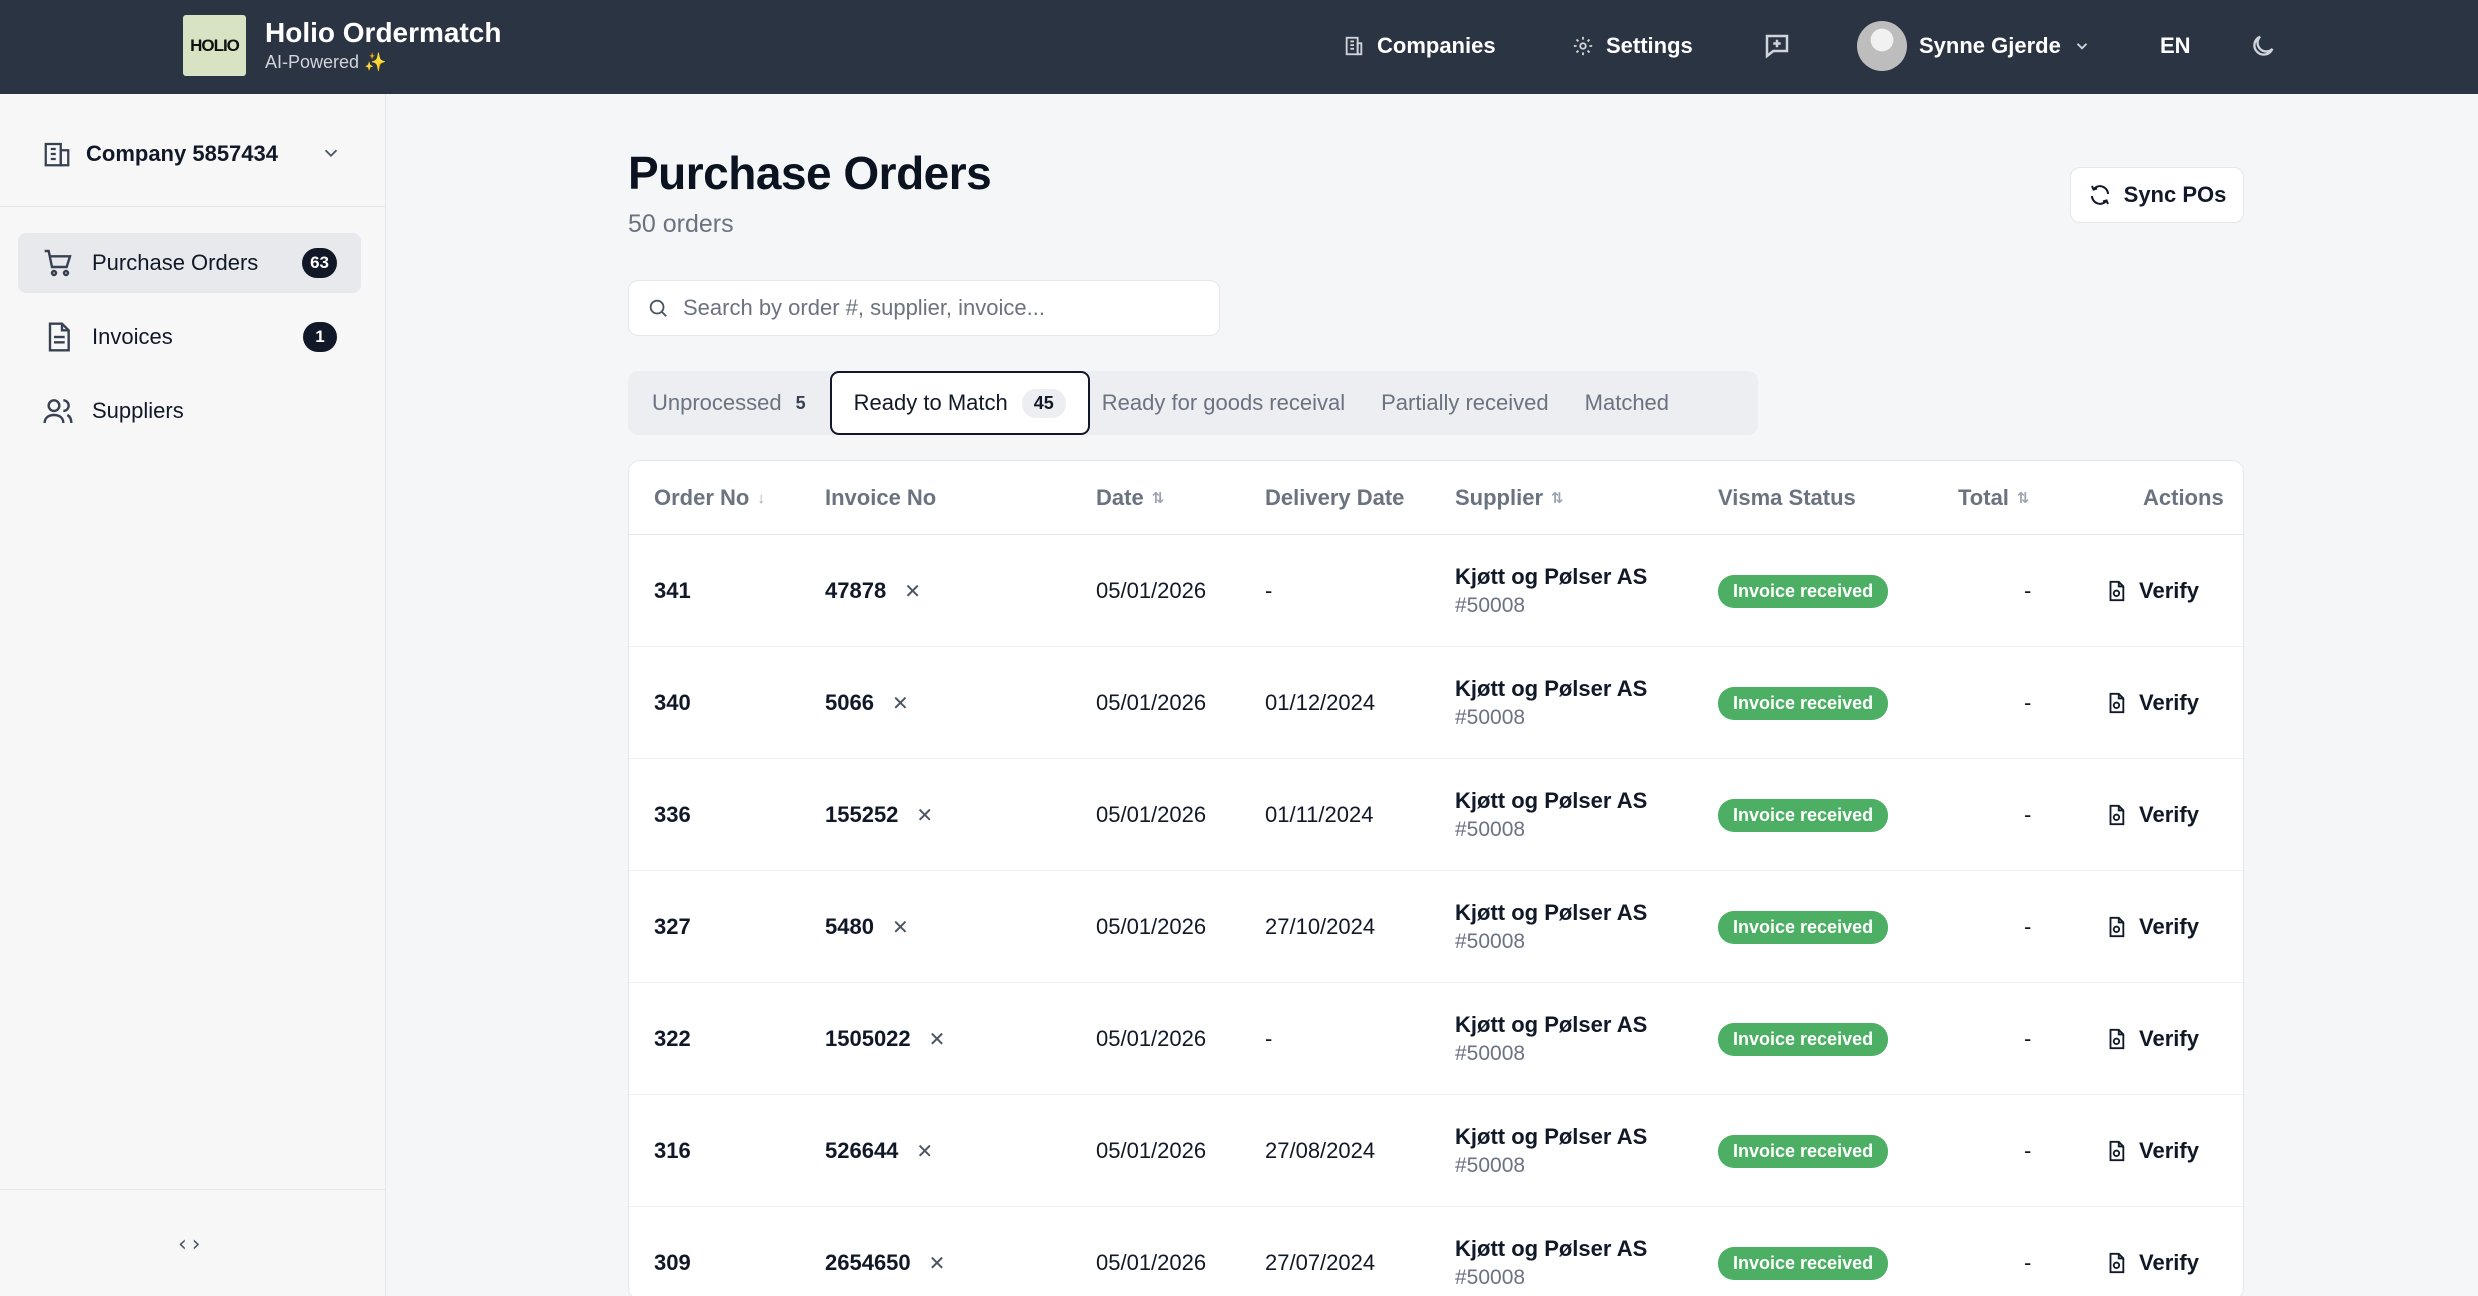 The height and width of the screenshot is (1296, 2478). Describe the element at coordinates (138, 410) in the screenshot. I see `sidebar-item-label: Suppliers` at that location.